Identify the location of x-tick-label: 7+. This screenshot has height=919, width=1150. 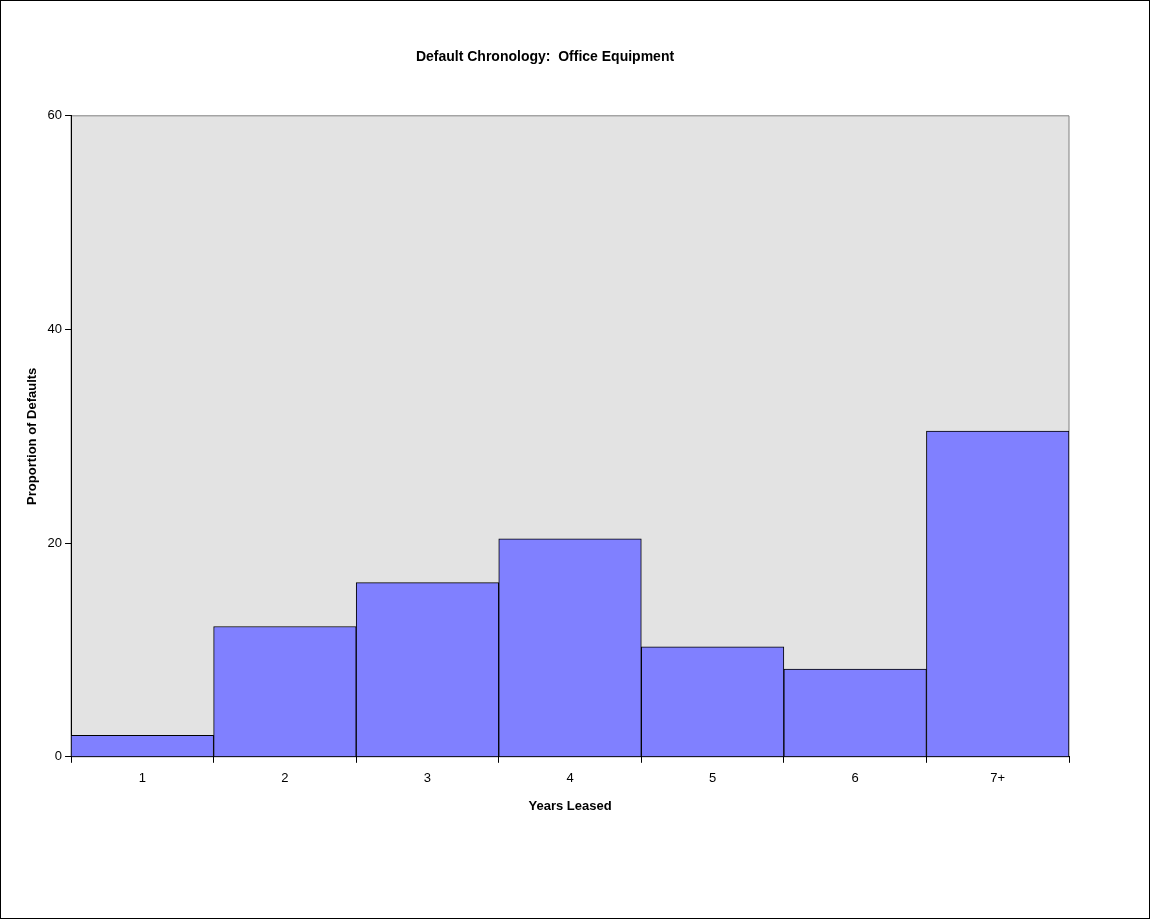
(998, 778).